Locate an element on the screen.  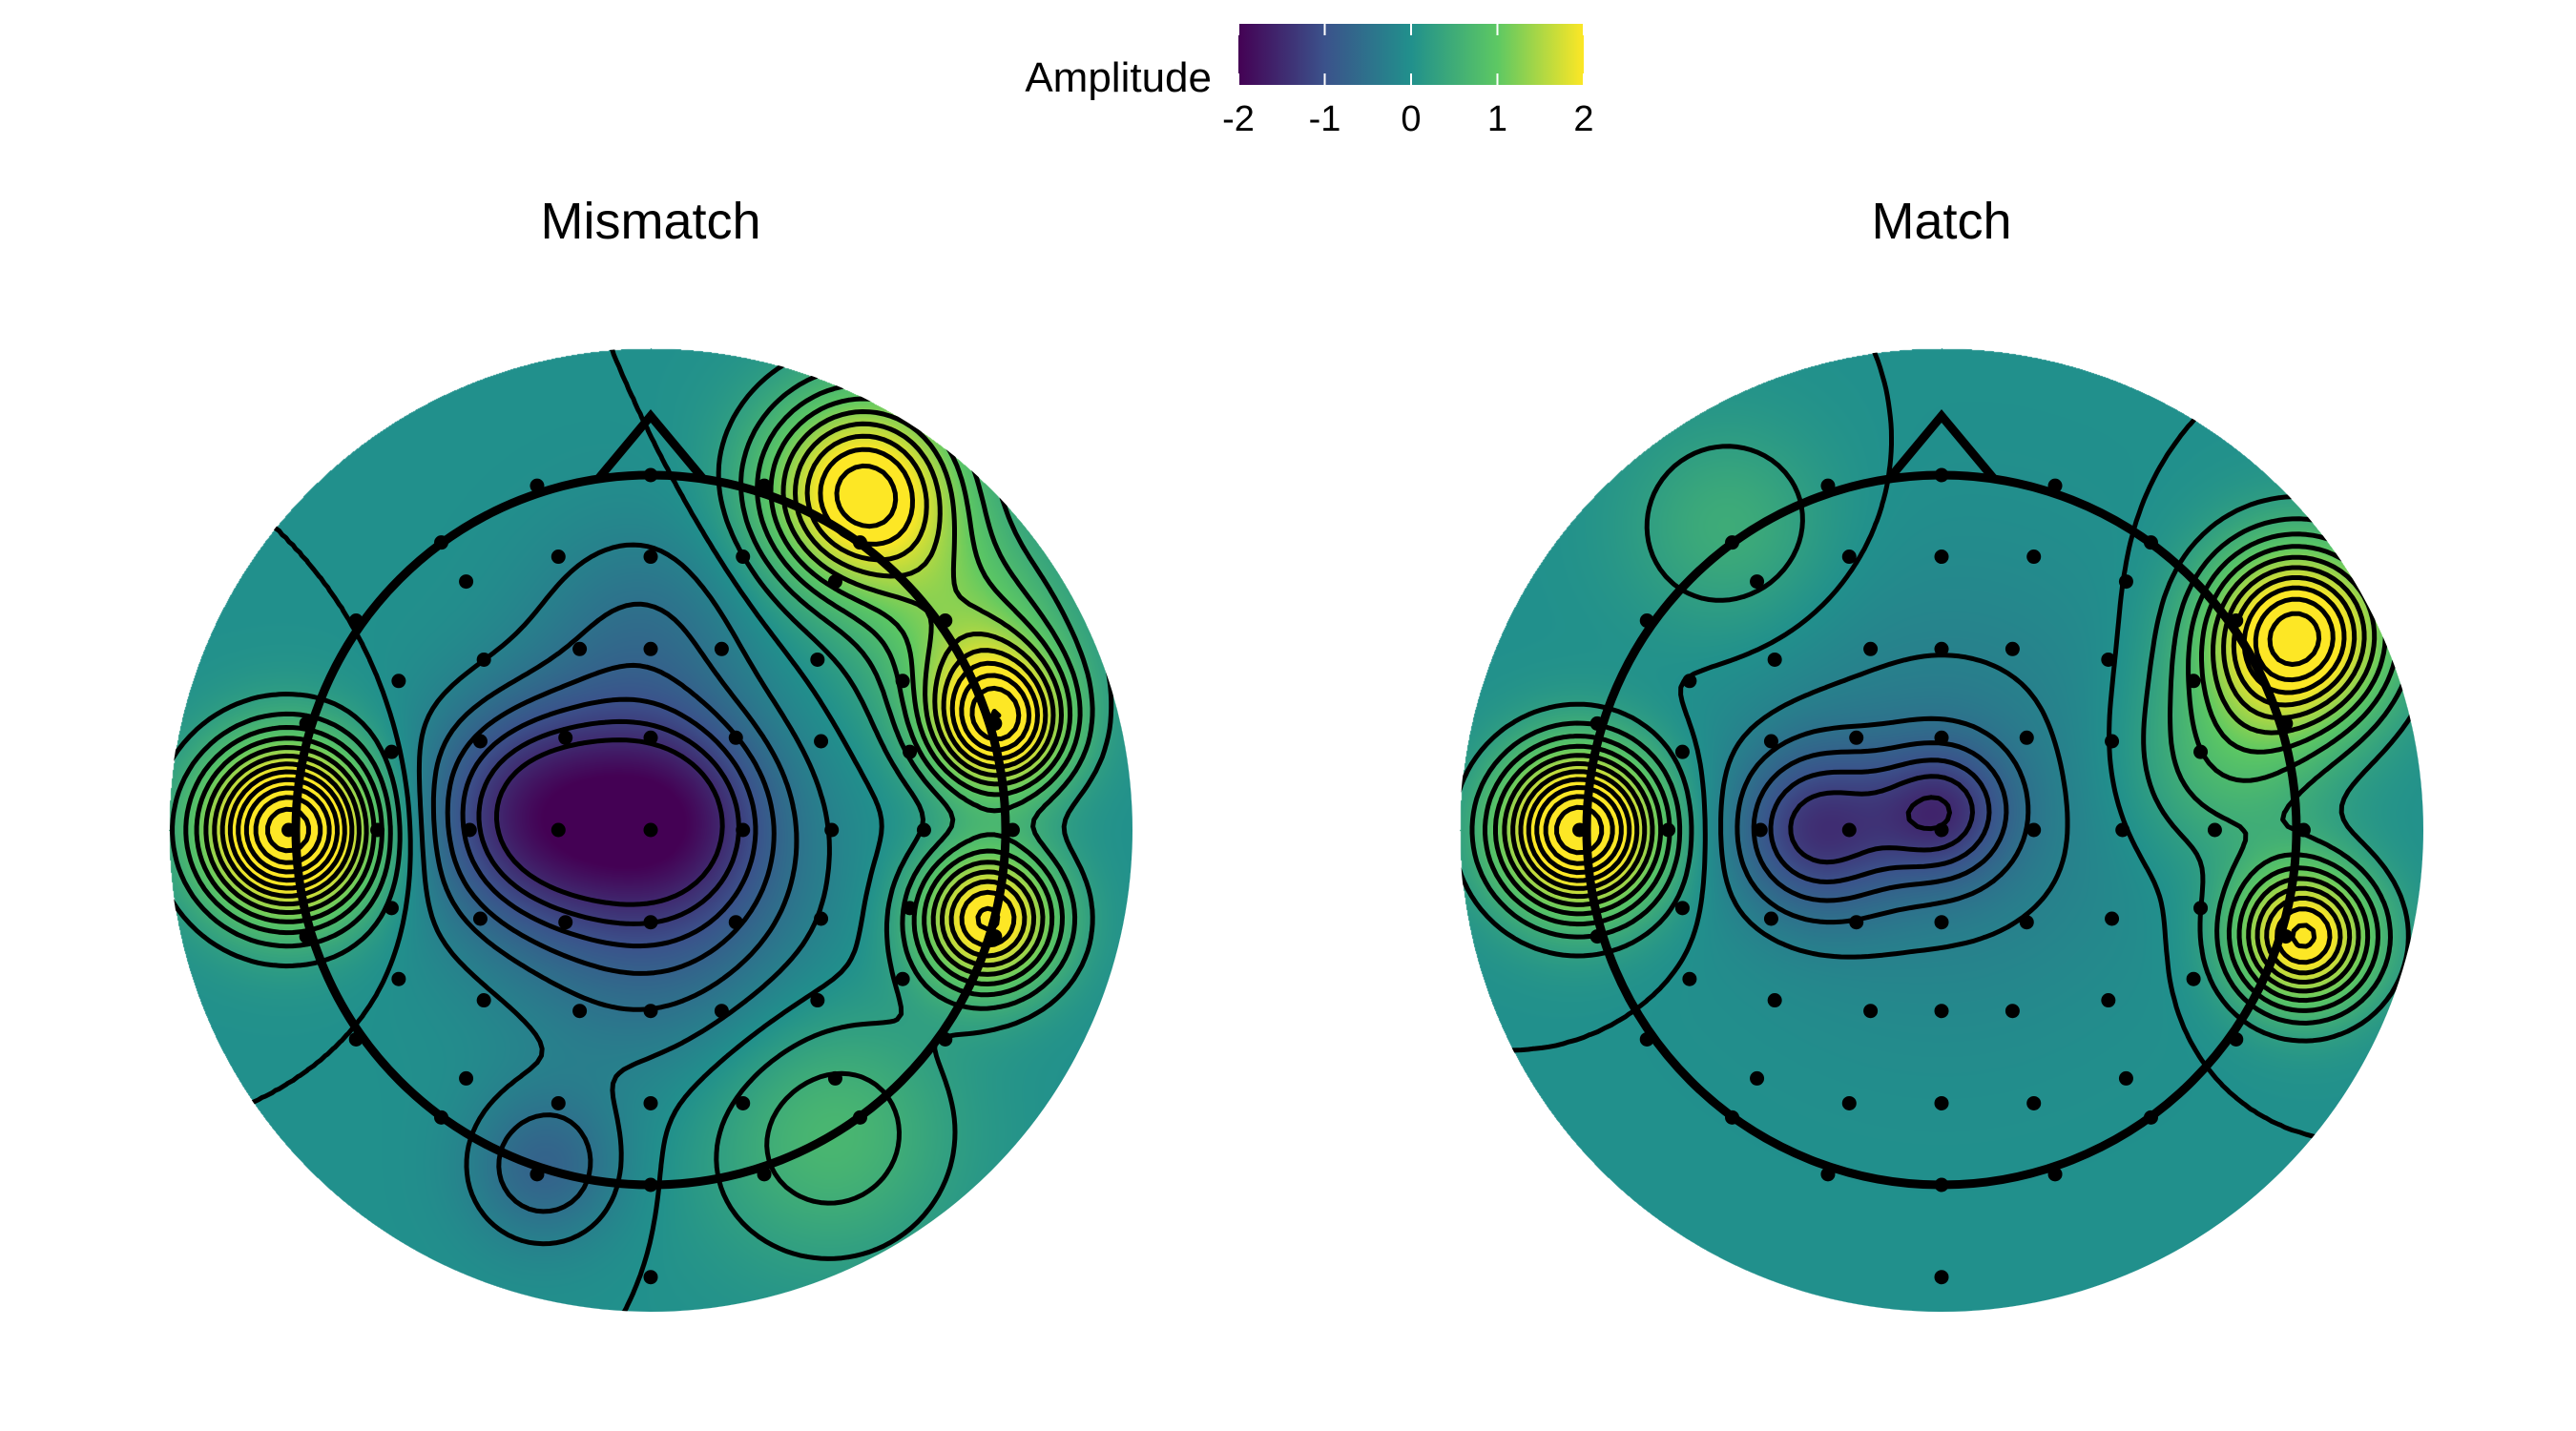
colorbar-legend: Amplitude -2 -1 0 1 2 is located at coordinates (1309, 81).